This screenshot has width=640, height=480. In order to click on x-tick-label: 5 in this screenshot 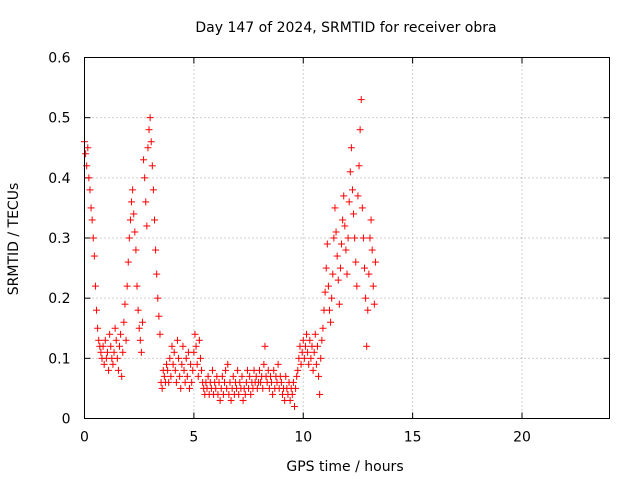, I will do `click(193, 438)`.